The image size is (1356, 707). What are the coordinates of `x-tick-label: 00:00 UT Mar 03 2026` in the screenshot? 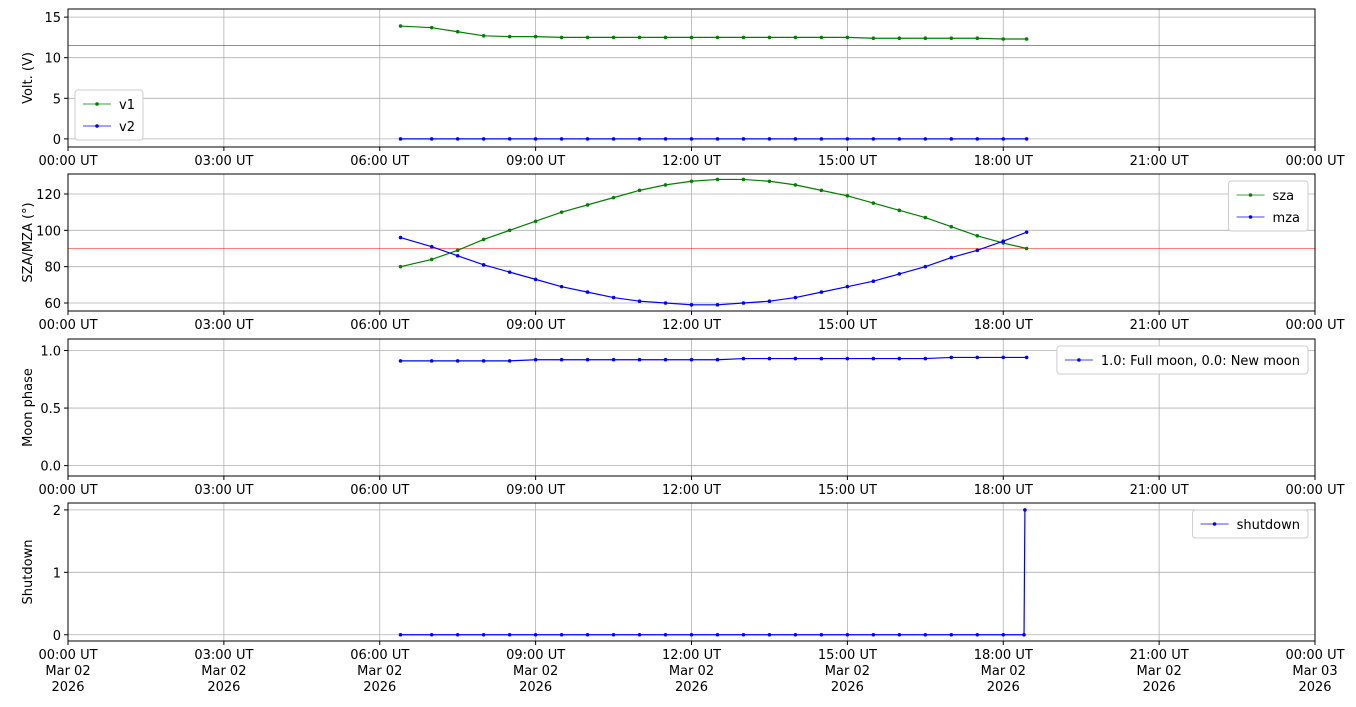 It's located at (1314, 671).